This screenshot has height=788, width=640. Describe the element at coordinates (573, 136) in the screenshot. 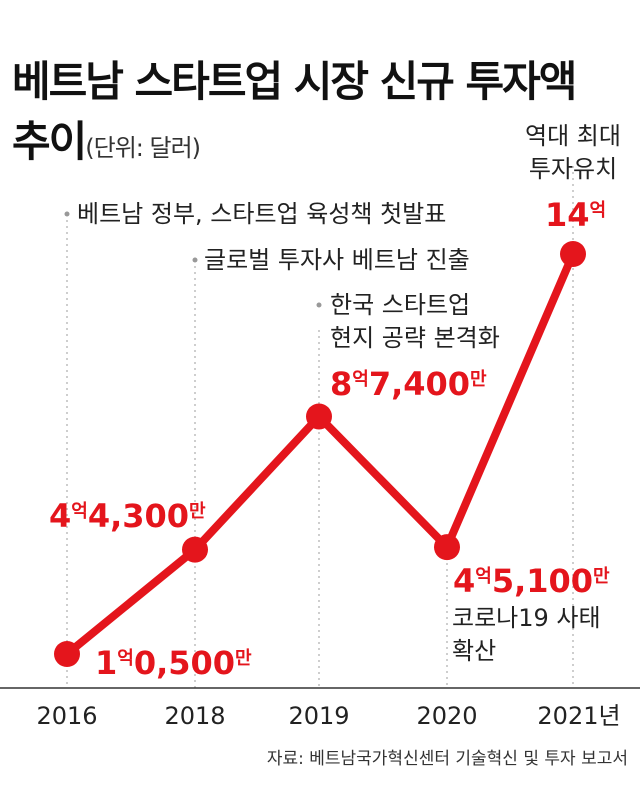

I see `annotation-text: 역대 최대` at that location.